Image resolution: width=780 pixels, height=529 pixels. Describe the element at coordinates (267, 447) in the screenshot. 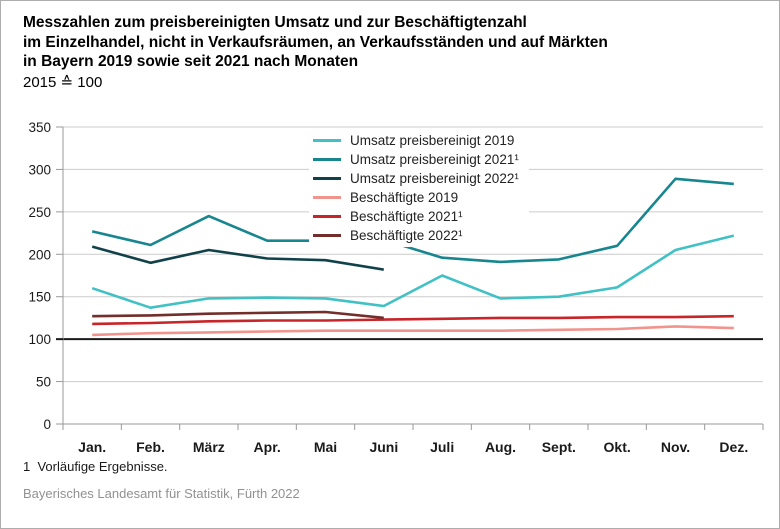

I see `x-axis-label: Apr.` at that location.